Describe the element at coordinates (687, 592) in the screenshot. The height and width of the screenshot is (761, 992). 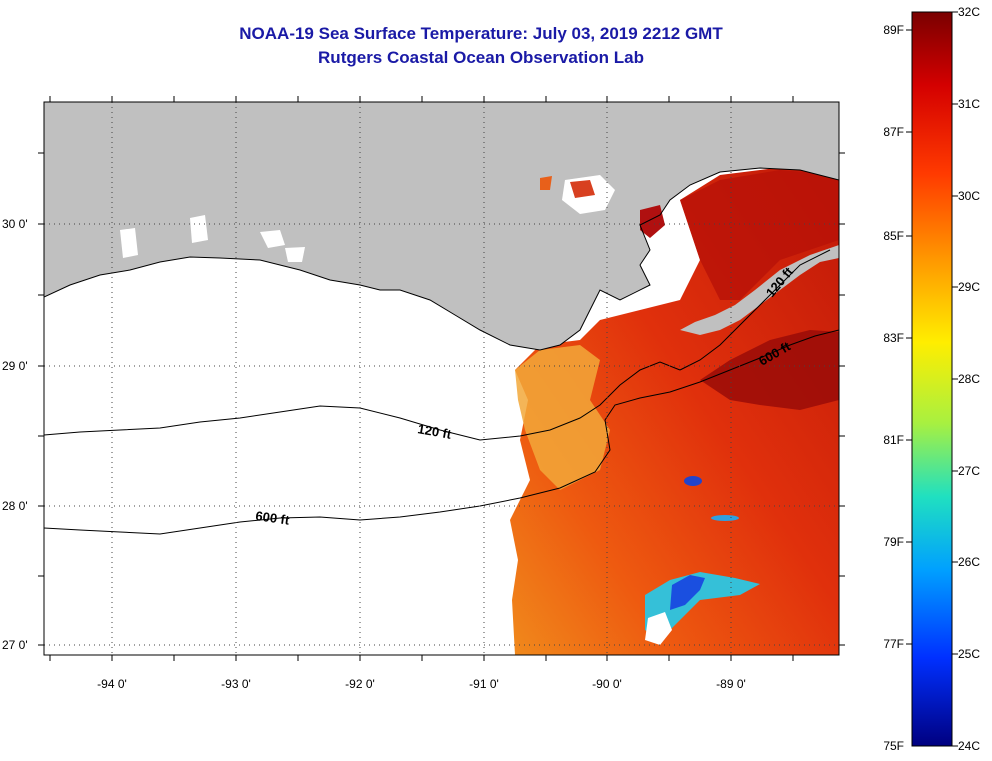
I see `cold-eddy-core` at that location.